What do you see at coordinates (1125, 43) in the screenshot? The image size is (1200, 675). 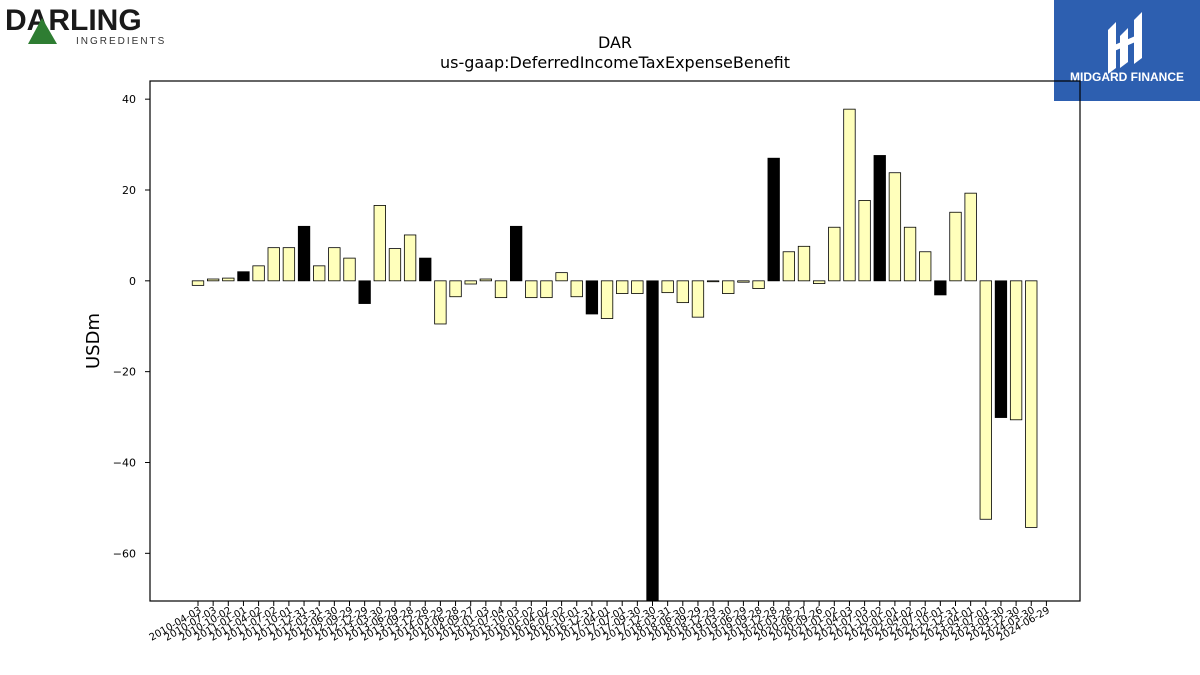 I see `midgard-mark-icon` at bounding box center [1125, 43].